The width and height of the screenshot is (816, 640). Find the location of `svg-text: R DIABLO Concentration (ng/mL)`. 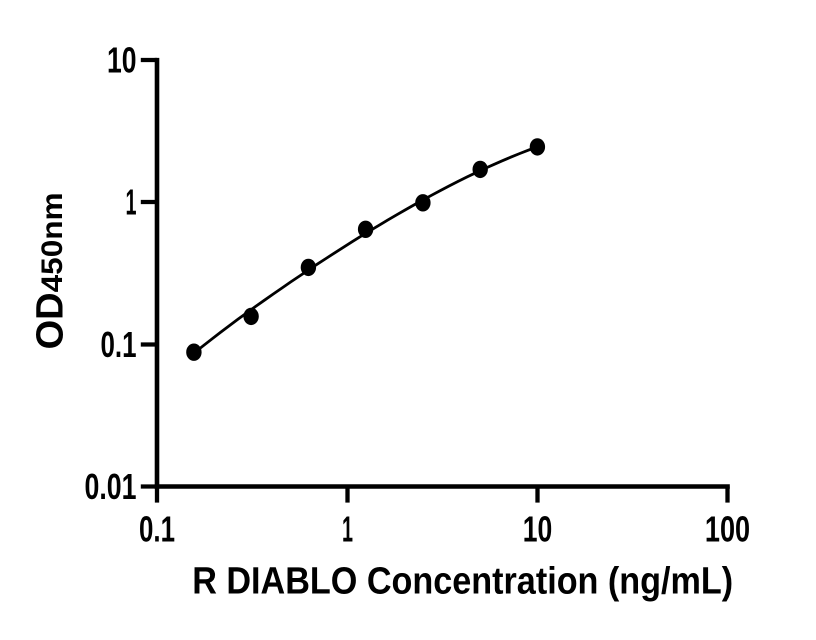

svg-text: R DIABLO Concentration (ng/mL) is located at coordinates (462, 582).